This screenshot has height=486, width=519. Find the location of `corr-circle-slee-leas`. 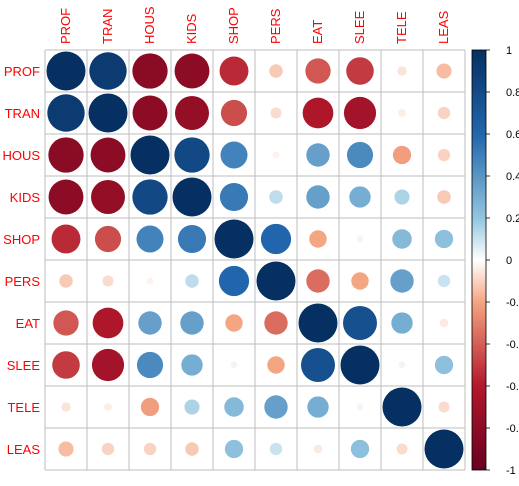

corr-circle-slee-leas is located at coordinates (444, 365).